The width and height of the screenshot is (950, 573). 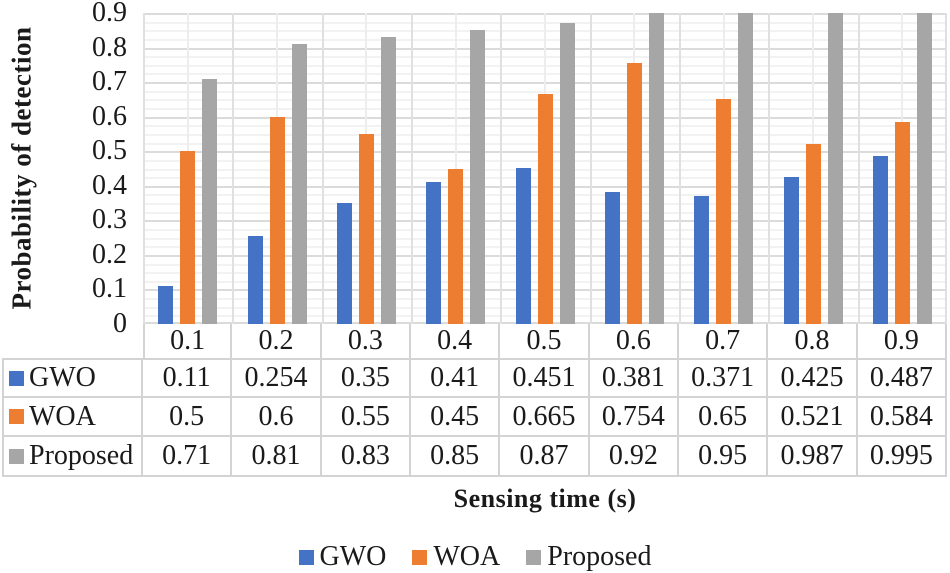 What do you see at coordinates (599, 556) in the screenshot?
I see `legend-label: Proposed` at bounding box center [599, 556].